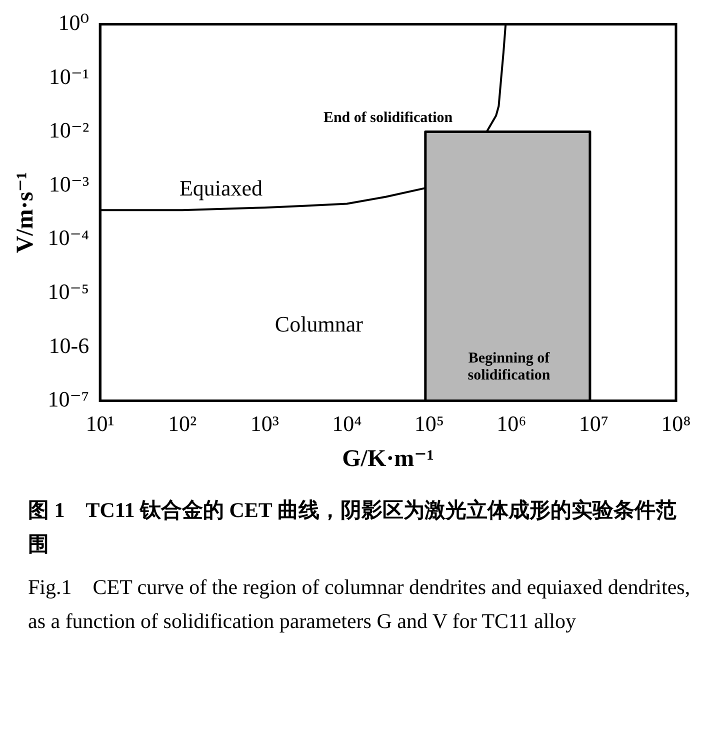  What do you see at coordinates (183, 423) in the screenshot?
I see `x-tick-label: 10²` at bounding box center [183, 423].